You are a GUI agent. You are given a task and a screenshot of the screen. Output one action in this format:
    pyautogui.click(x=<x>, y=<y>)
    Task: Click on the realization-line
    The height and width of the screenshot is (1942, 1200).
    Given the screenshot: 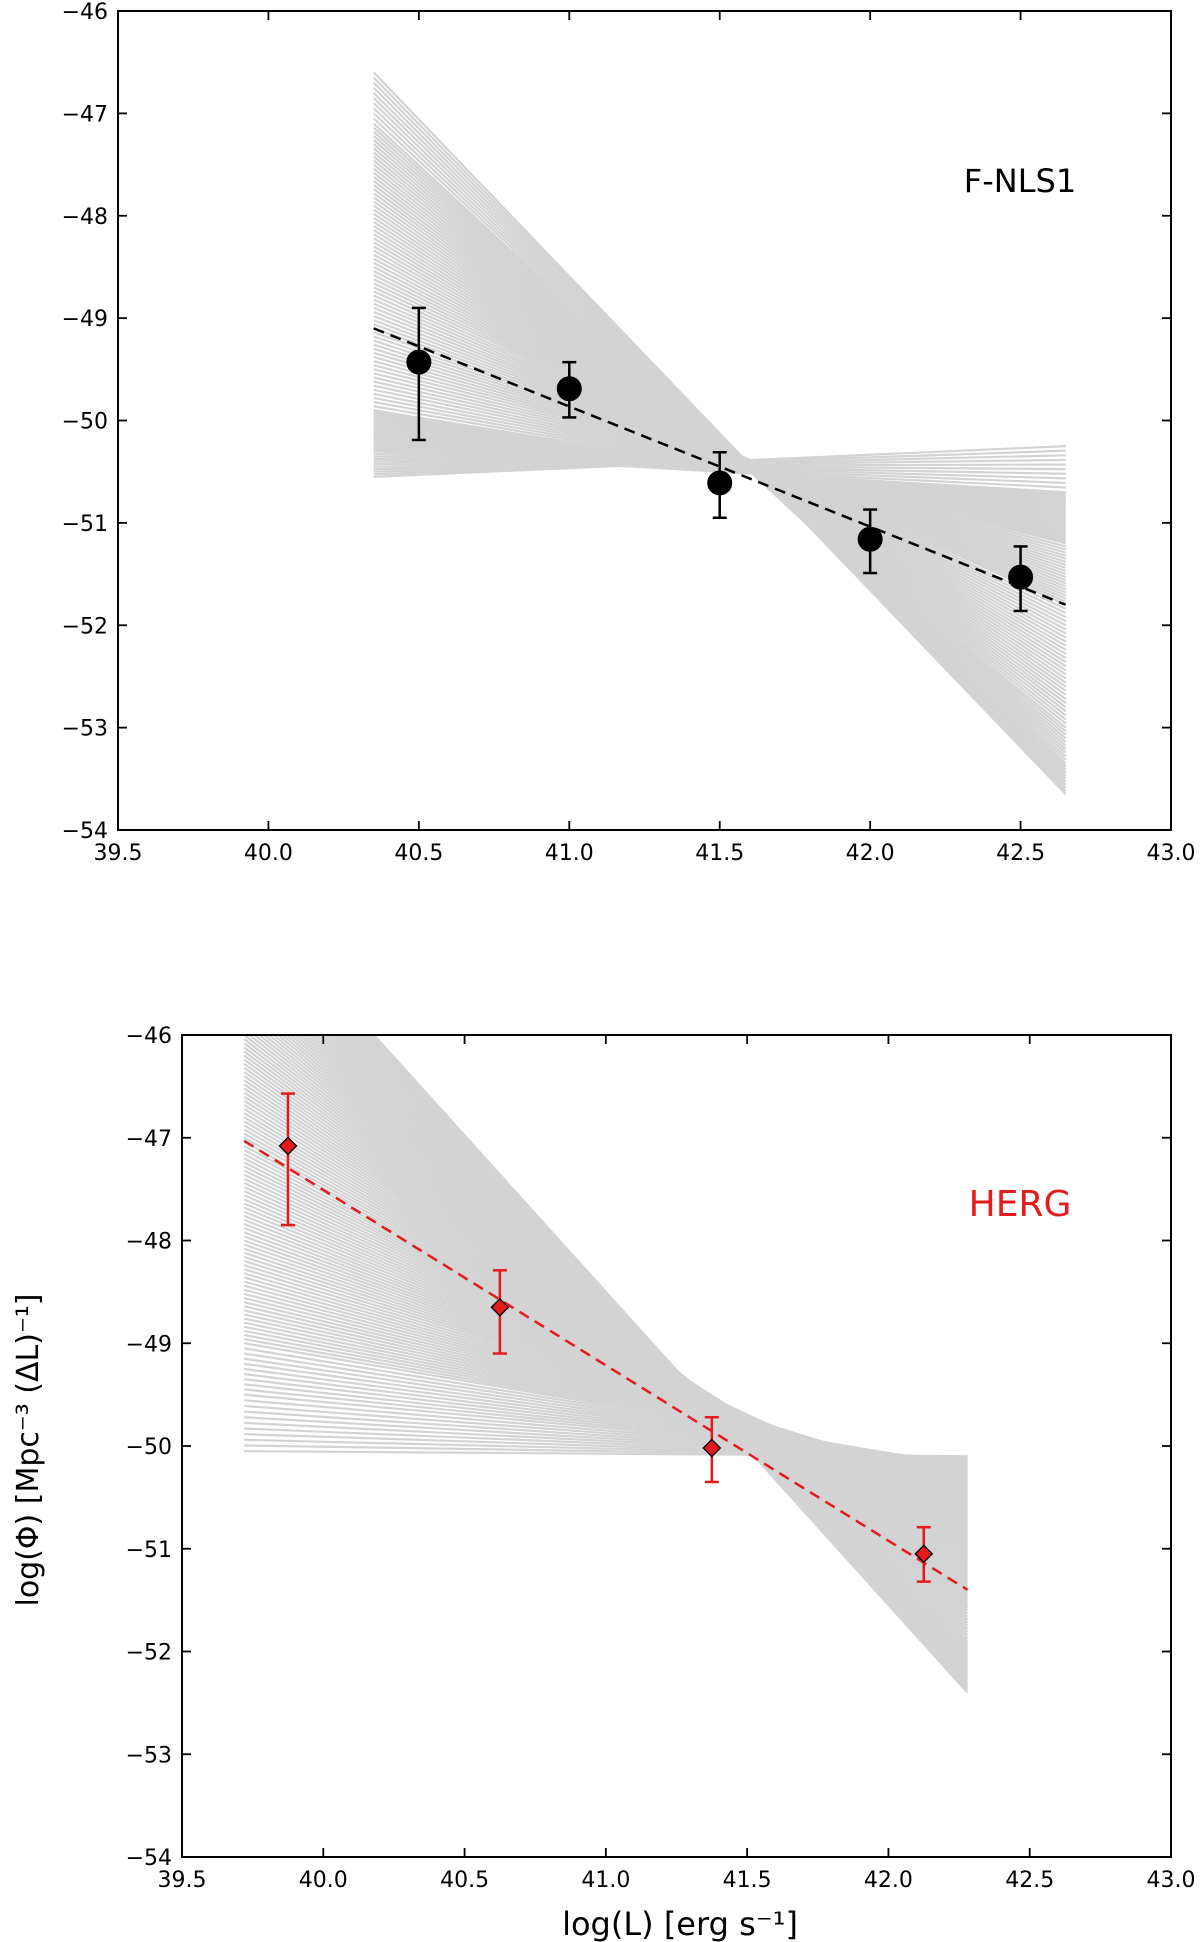 What is the action you would take?
    pyautogui.click(x=606, y=1454)
    